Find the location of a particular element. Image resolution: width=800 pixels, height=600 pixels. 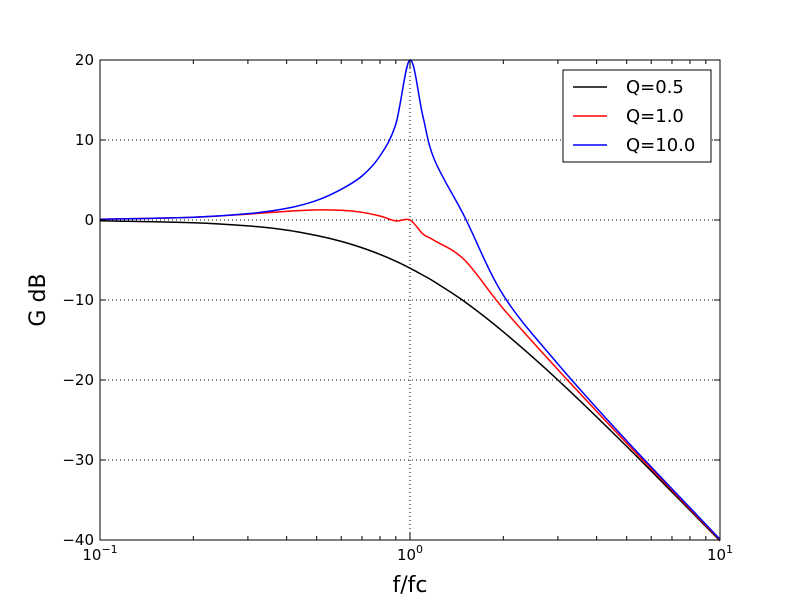

x-tick-label: 10¹ is located at coordinates (720, 553).